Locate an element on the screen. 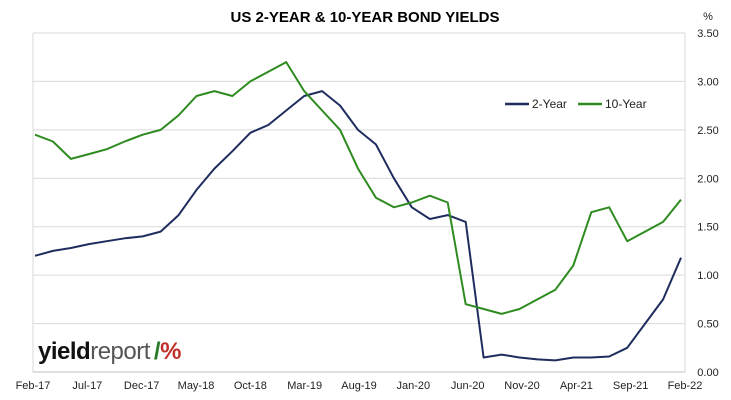 This screenshot has width=731, height=400. logo-yield-text: yield is located at coordinates (64, 351).